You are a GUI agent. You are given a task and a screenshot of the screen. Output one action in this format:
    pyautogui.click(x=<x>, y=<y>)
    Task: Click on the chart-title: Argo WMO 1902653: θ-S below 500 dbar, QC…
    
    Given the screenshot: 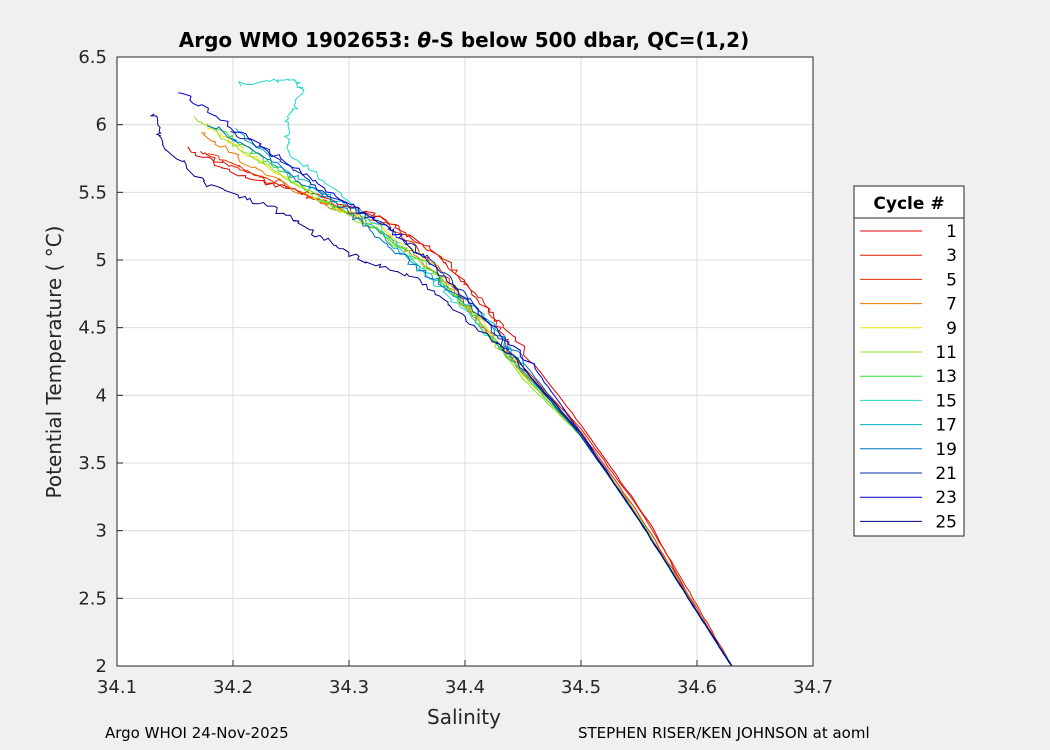 What is the action you would take?
    pyautogui.click(x=464, y=40)
    